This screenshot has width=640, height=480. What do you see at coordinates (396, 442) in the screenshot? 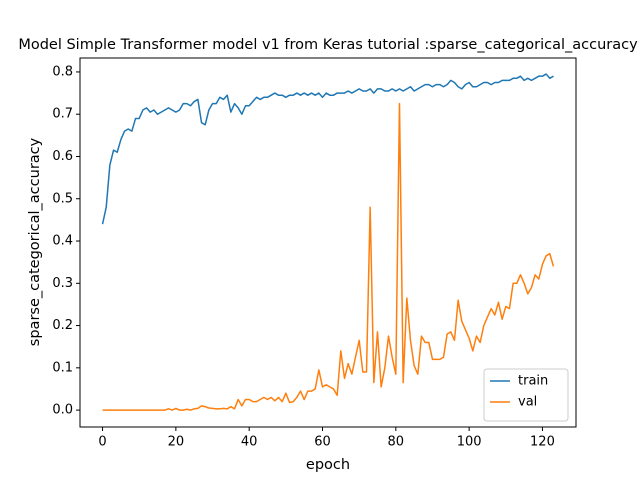
I see `x-tick-label: 80` at bounding box center [396, 442].